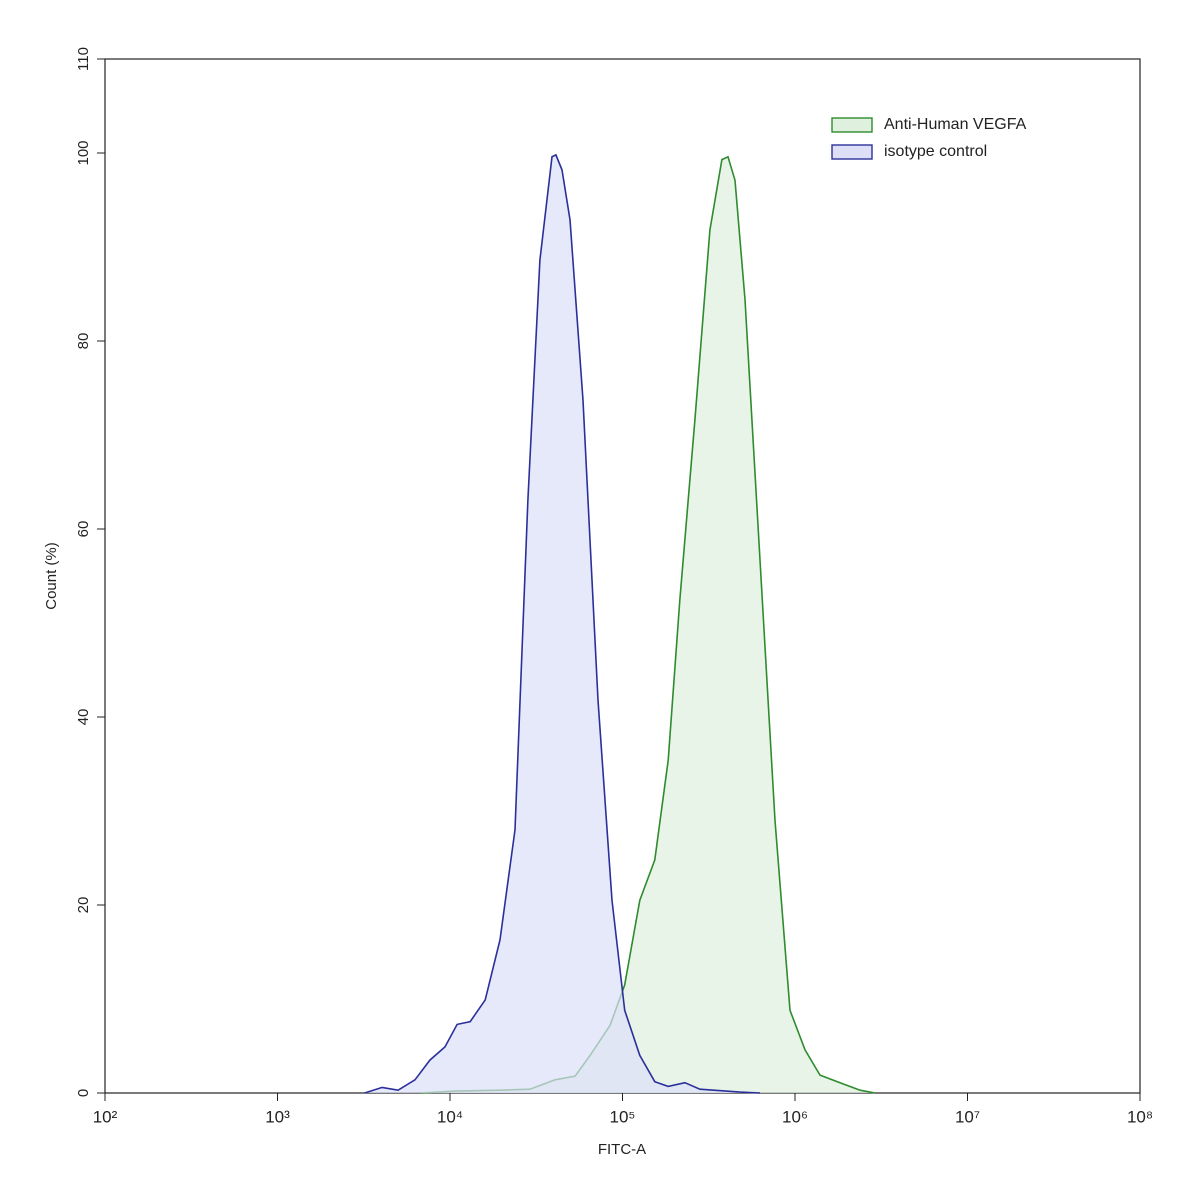  What do you see at coordinates (277, 1116) in the screenshot?
I see `x-tick-label: 10³` at bounding box center [277, 1116].